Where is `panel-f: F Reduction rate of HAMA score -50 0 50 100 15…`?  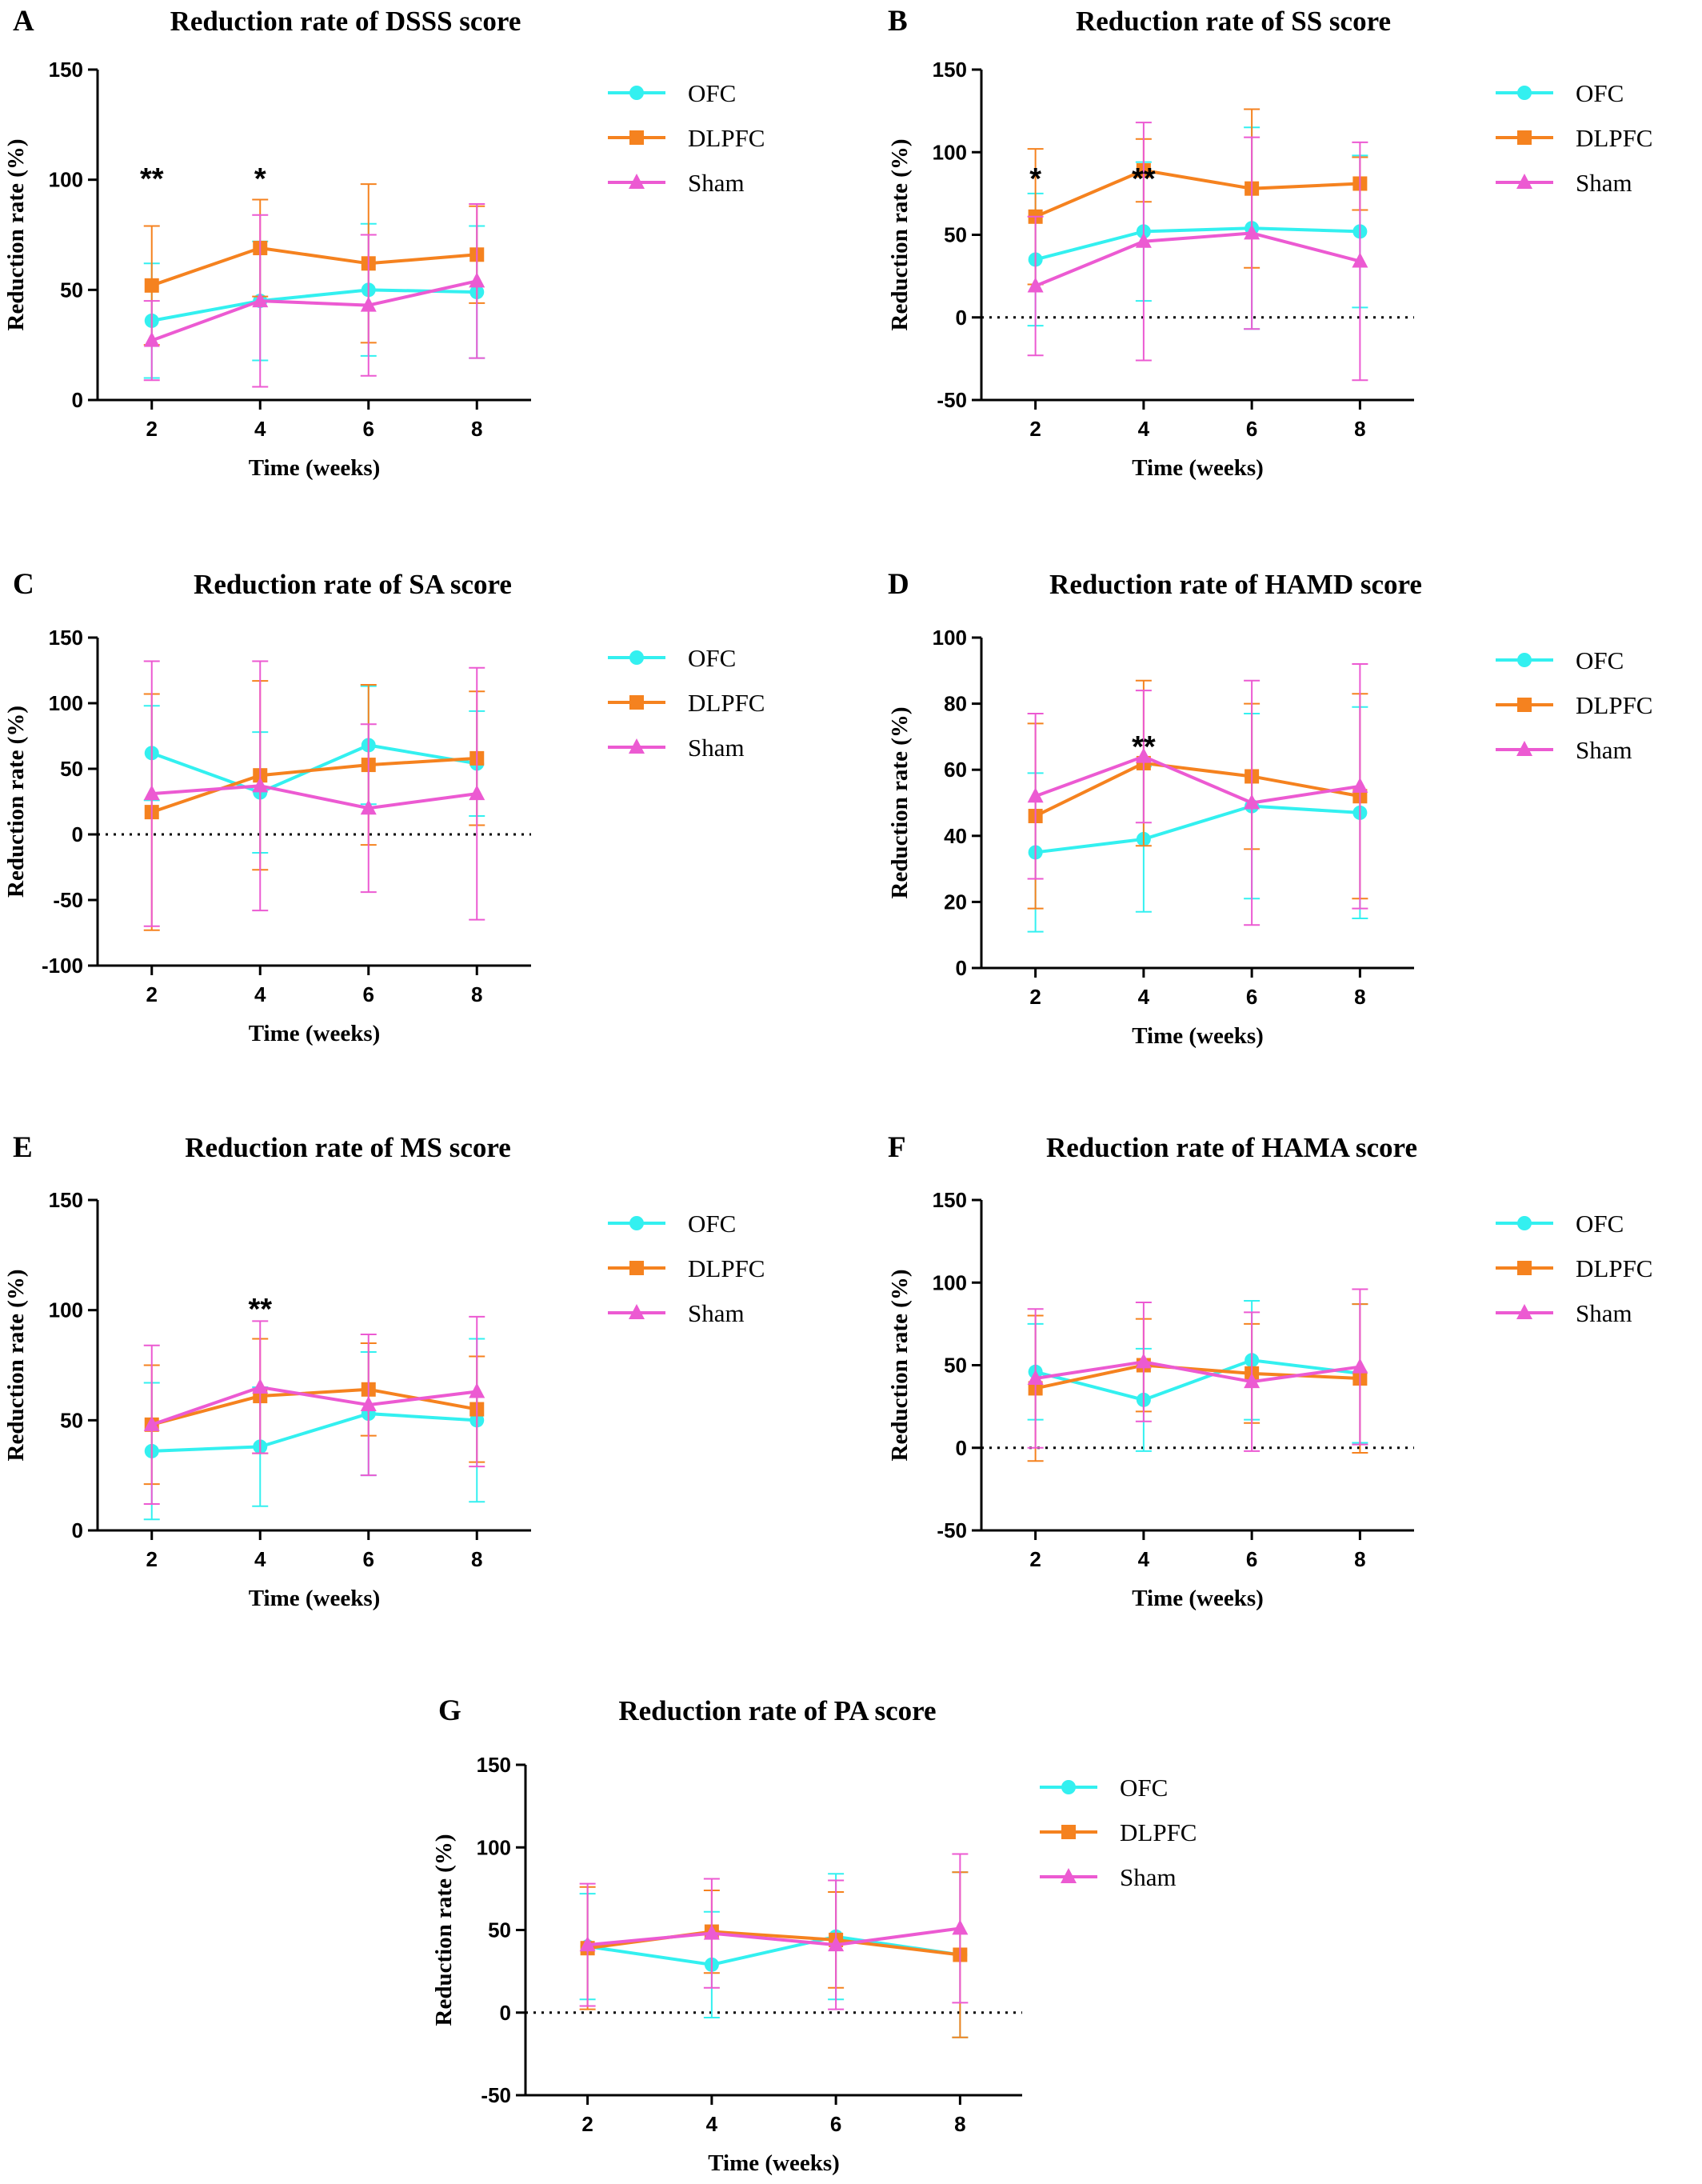
panel-f: F Reduction rate of HAMA score -50 0 50 100 15… is located at coordinates (1269, 1371).